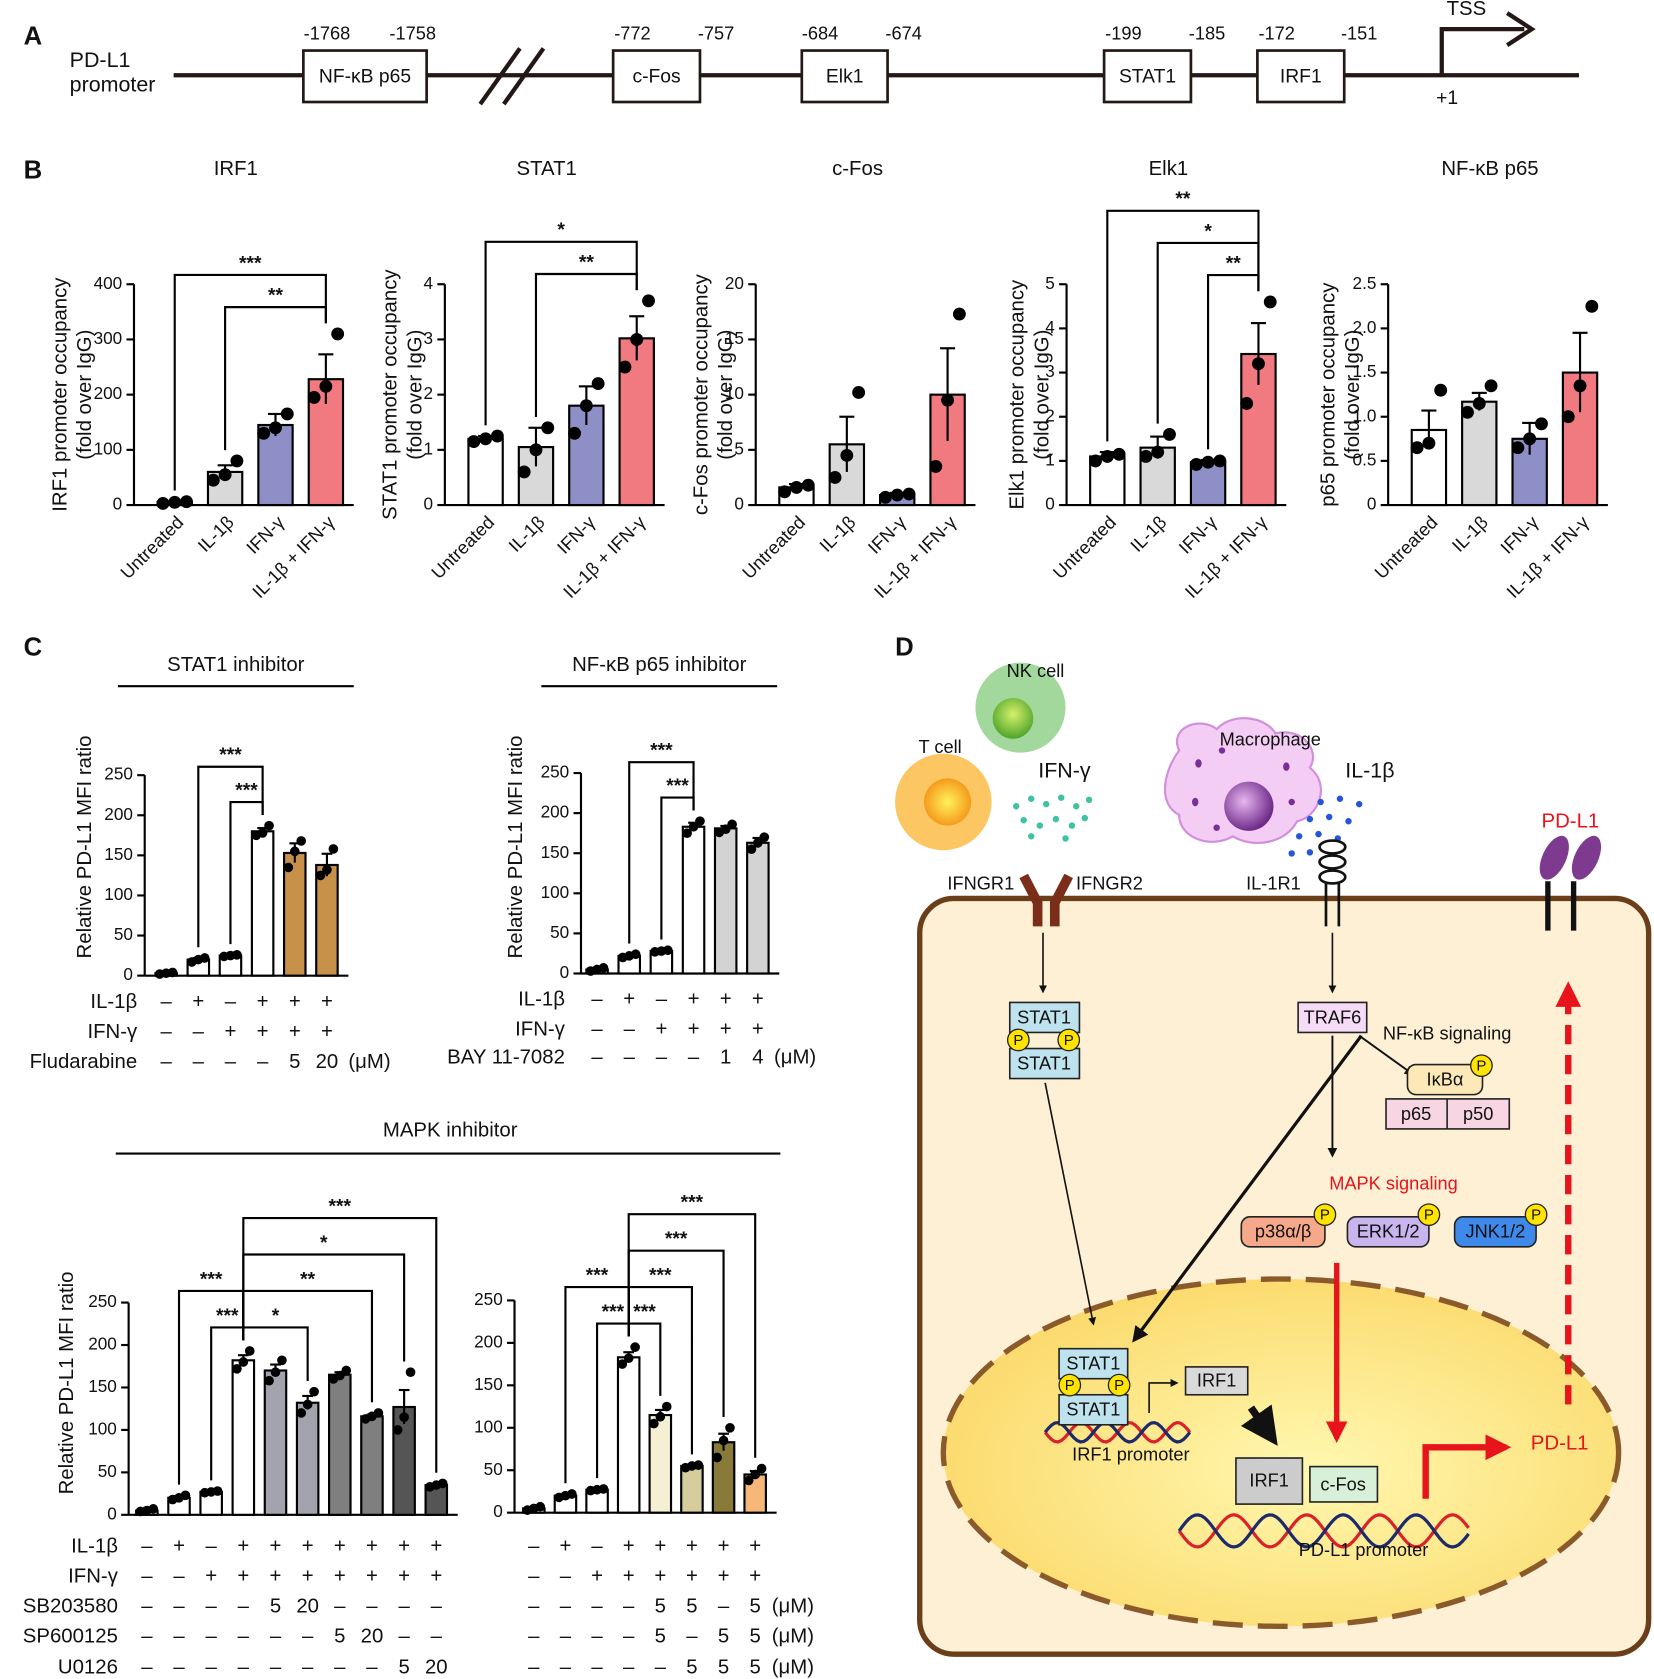 This screenshot has height=1679, width=1654. Describe the element at coordinates (838, 534) in the screenshot. I see `x-tick-label: IL-1β` at that location.